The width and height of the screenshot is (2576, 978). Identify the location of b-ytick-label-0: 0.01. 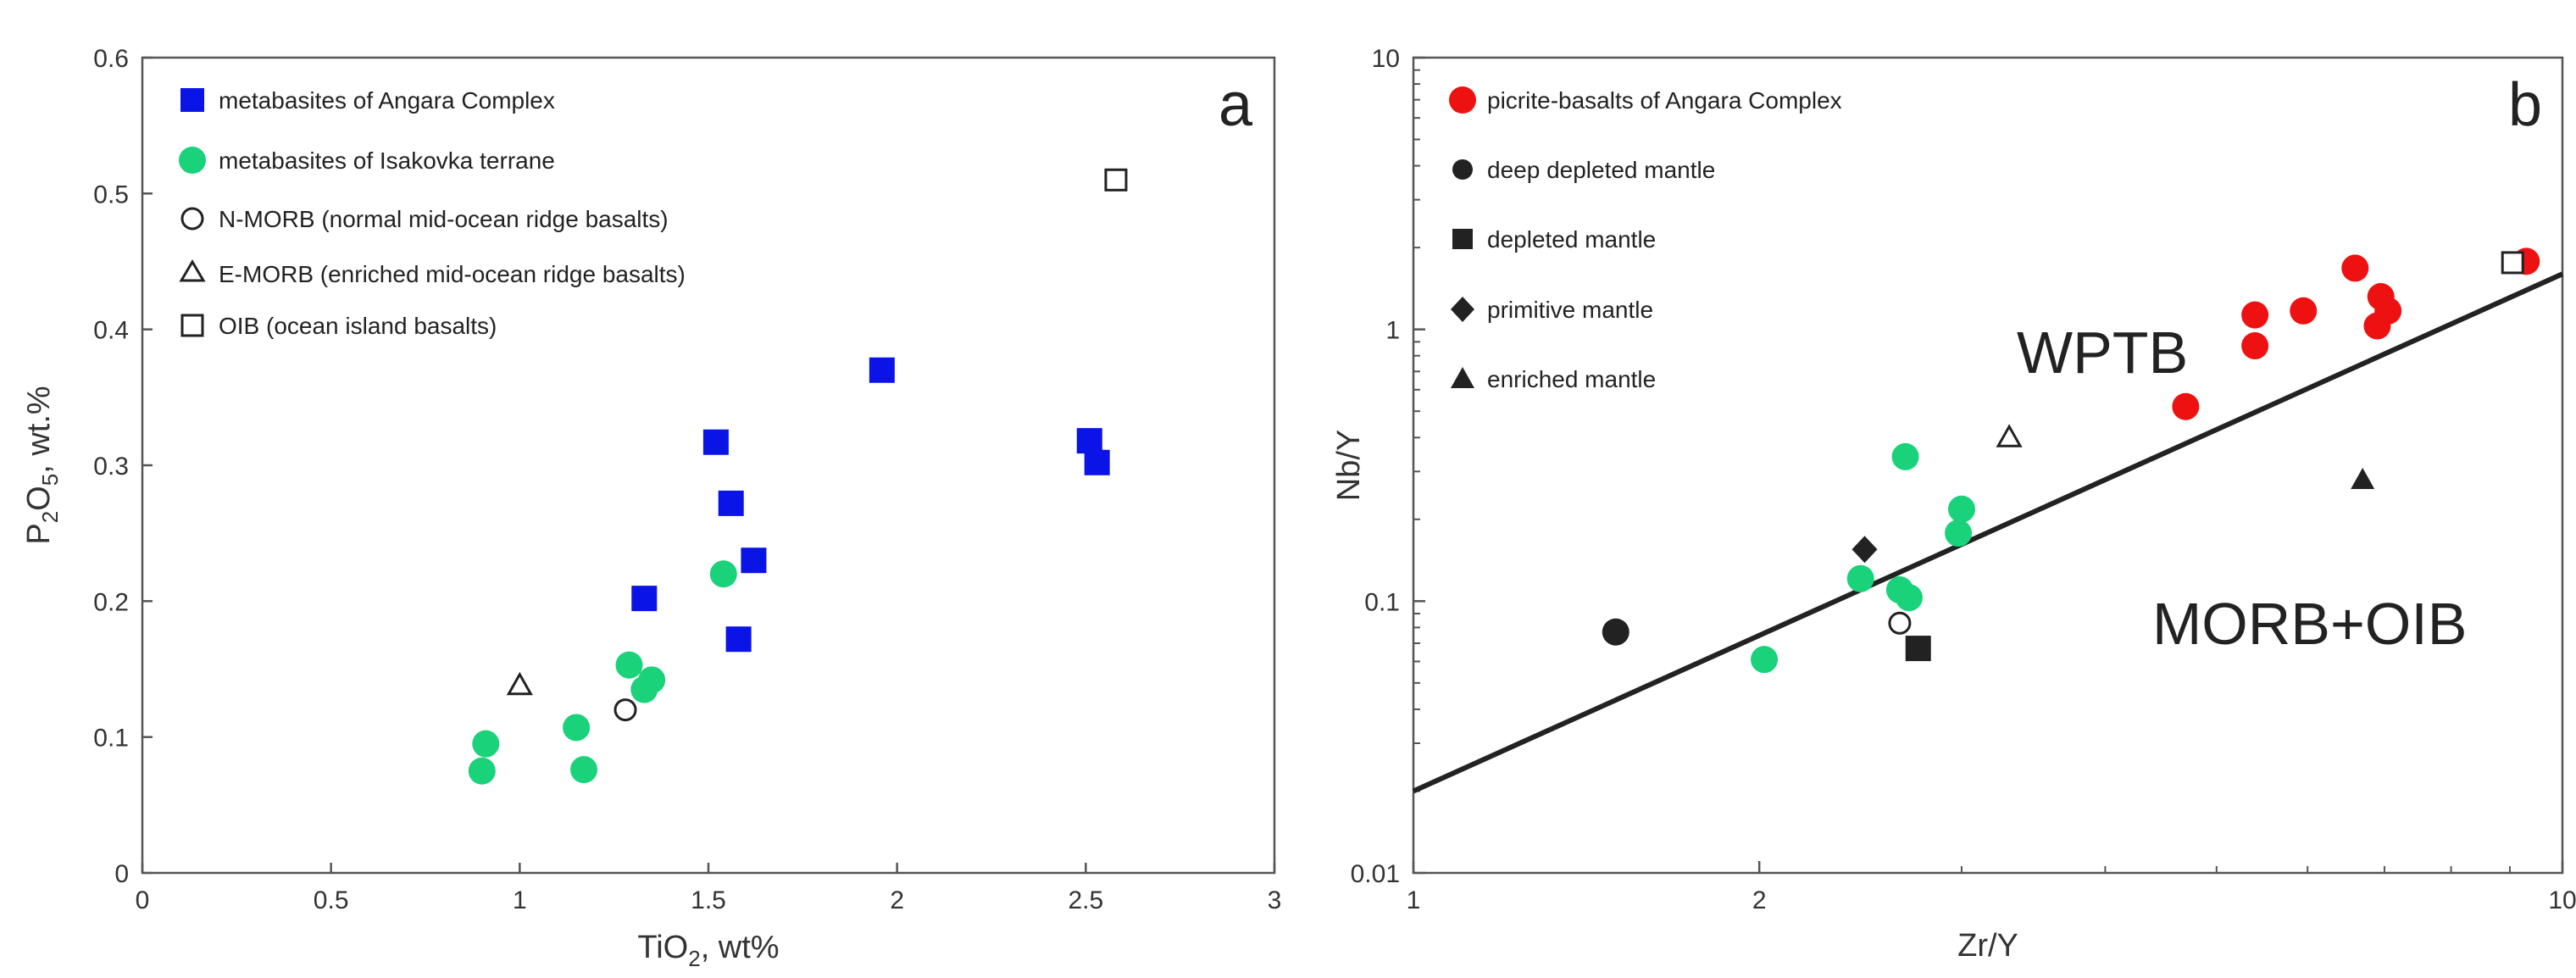
(1375, 874).